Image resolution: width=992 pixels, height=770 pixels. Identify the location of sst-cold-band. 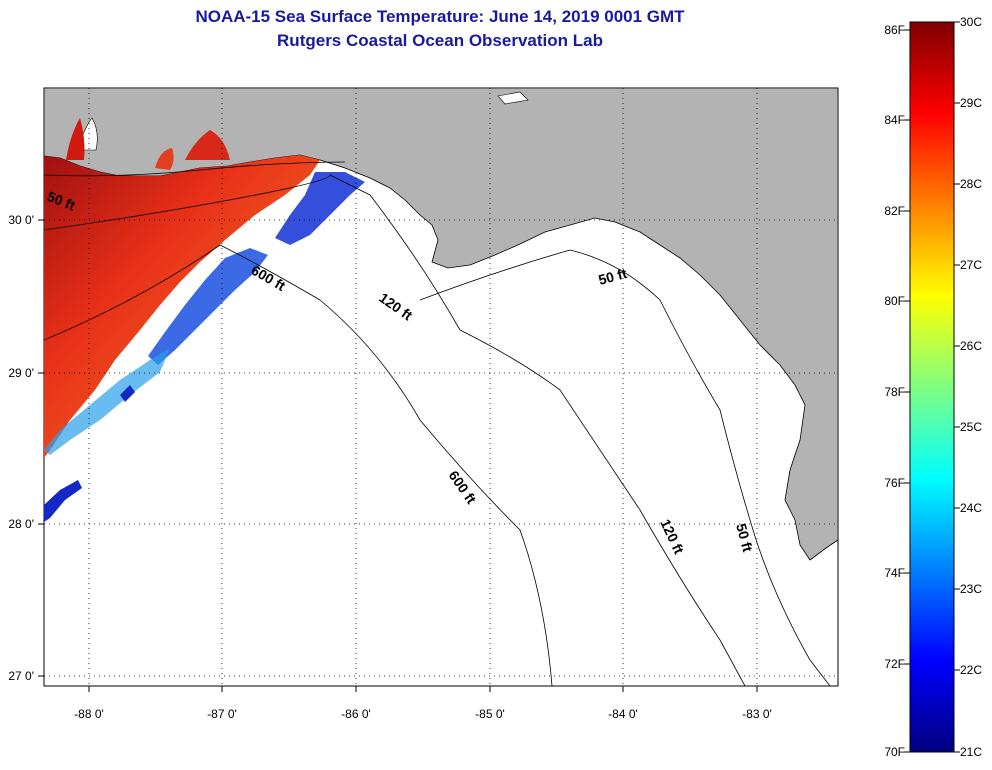
(320, 208).